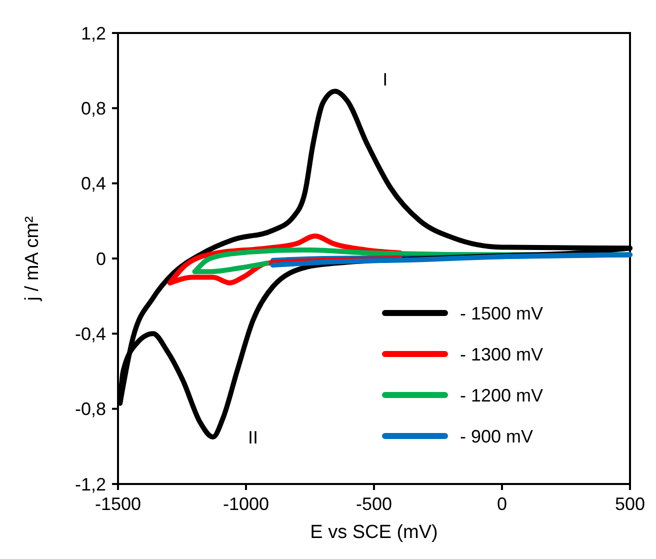  What do you see at coordinates (93, 108) in the screenshot?
I see `y-tick-label: 0,8` at bounding box center [93, 108].